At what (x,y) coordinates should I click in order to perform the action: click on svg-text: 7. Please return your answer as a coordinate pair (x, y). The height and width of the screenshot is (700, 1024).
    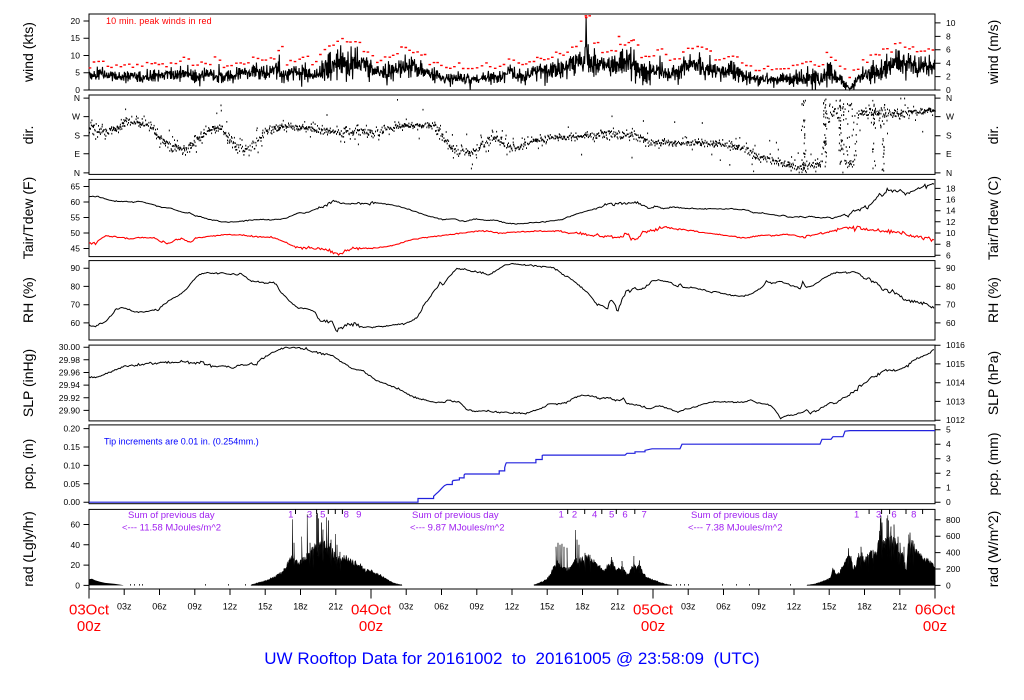
    Looking at the image, I should click on (643, 515).